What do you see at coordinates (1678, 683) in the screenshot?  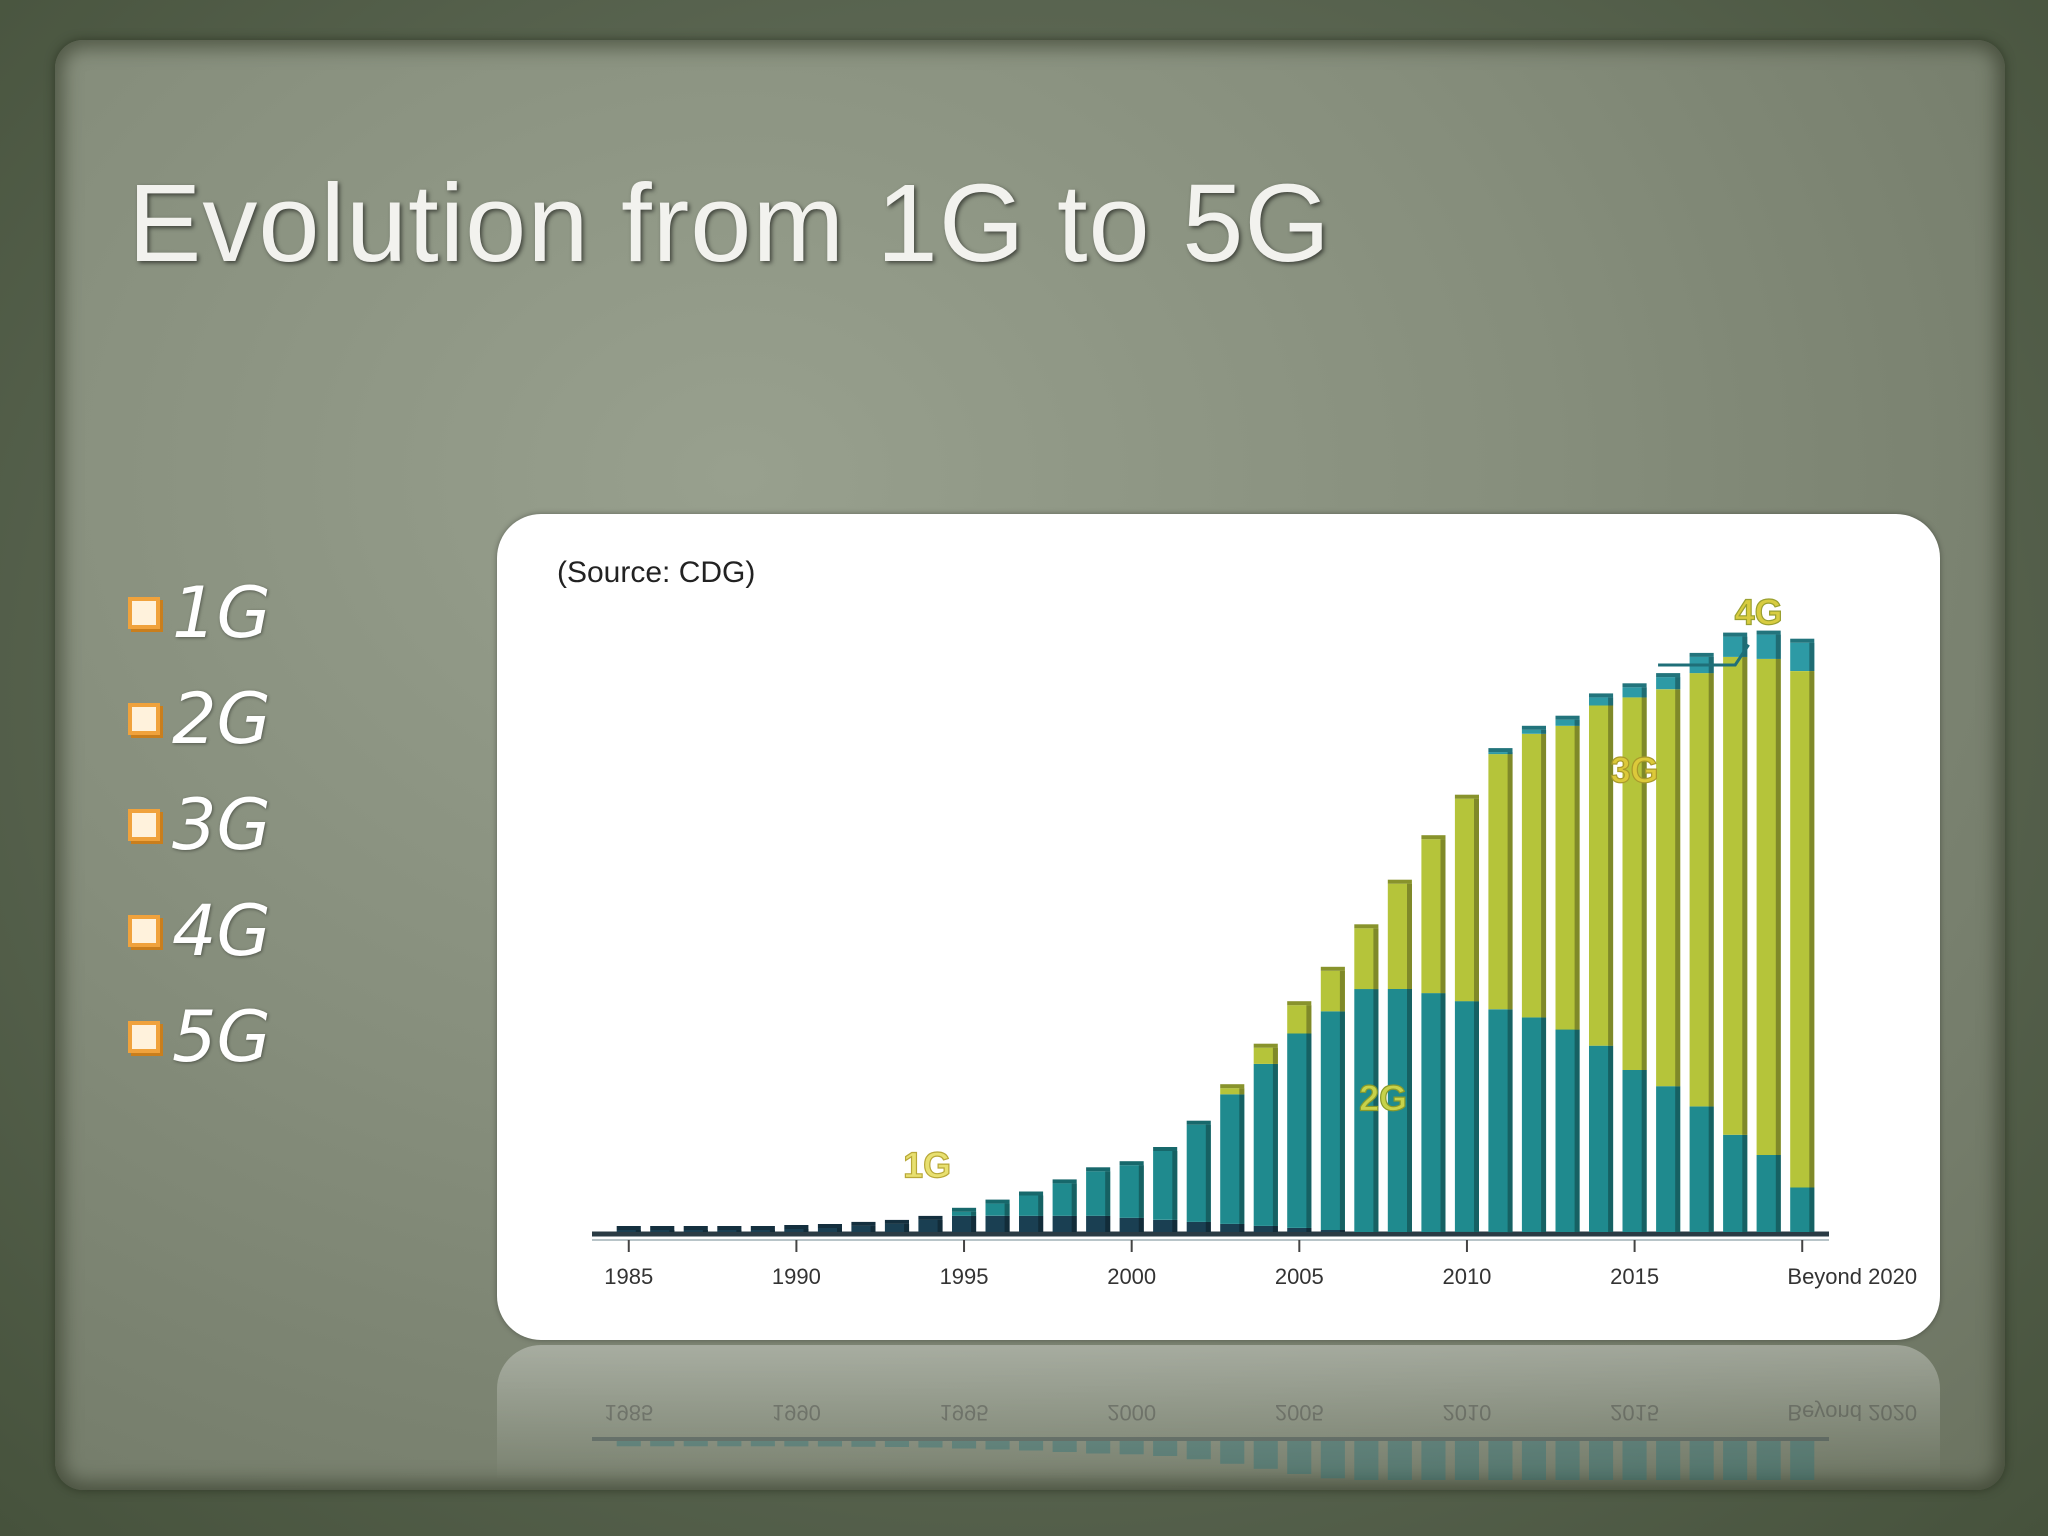 I see `bar-side-4G-2016` at bounding box center [1678, 683].